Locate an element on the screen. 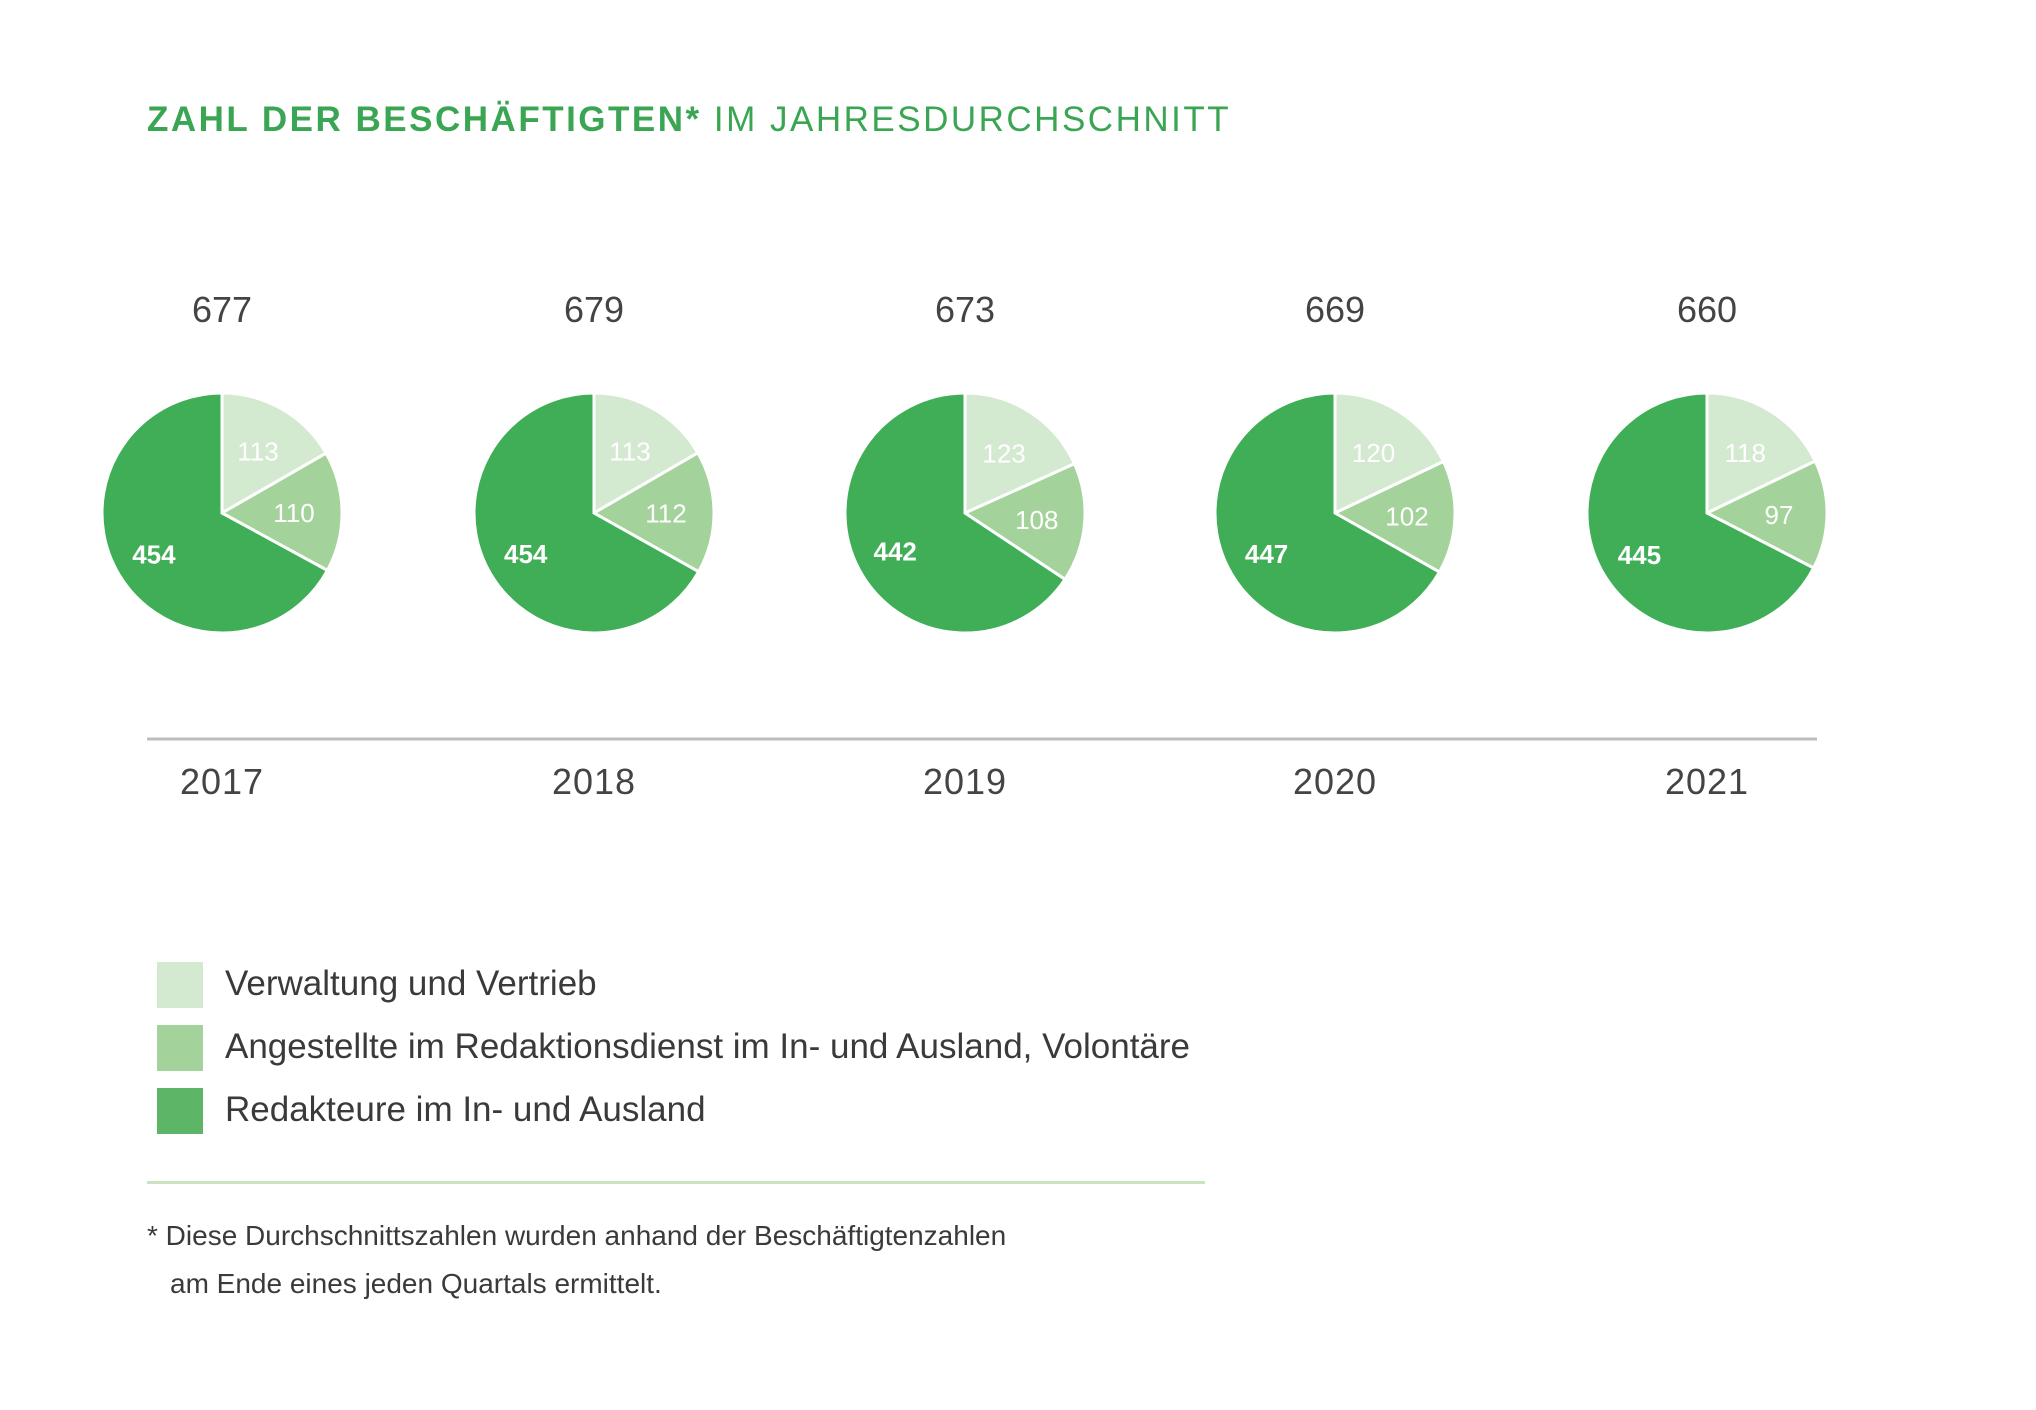 This screenshot has width=2036, height=1410. chart-title-bold: ZAHL DER BESCHÄFTIGTEN* is located at coordinates (424, 119).